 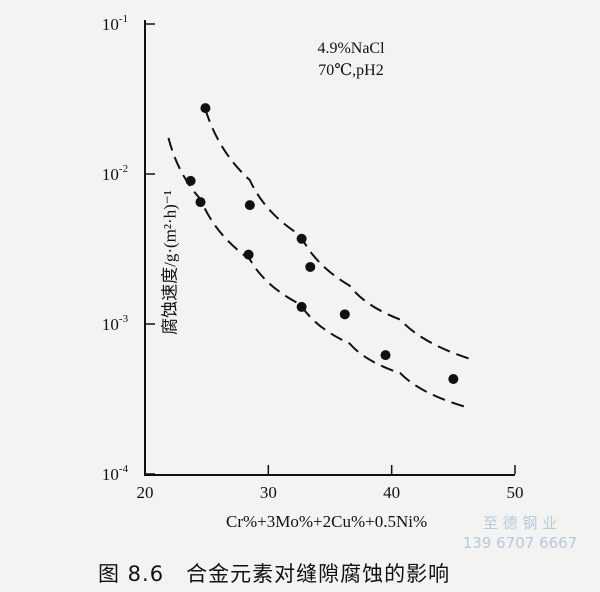 I want to click on annotation: 4.9%NaCl 70℃,pH2, so click(x=351, y=60).